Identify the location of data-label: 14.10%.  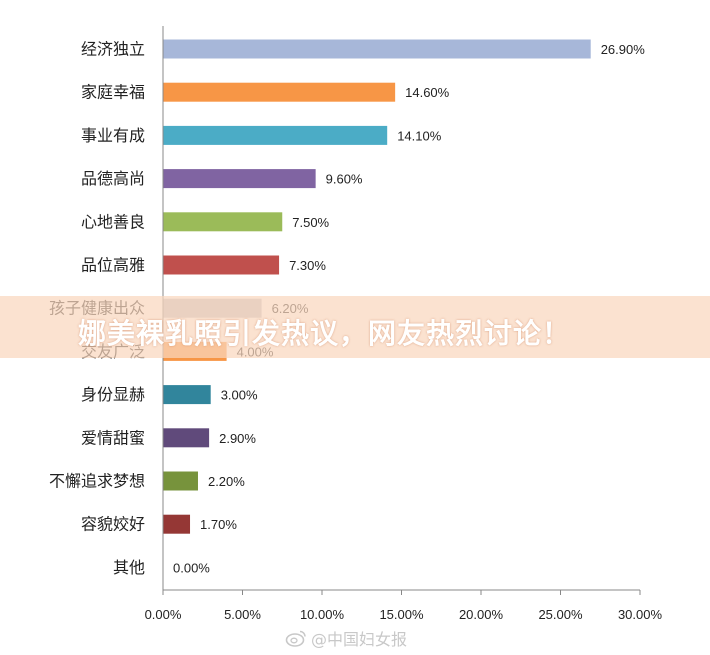
(419, 135).